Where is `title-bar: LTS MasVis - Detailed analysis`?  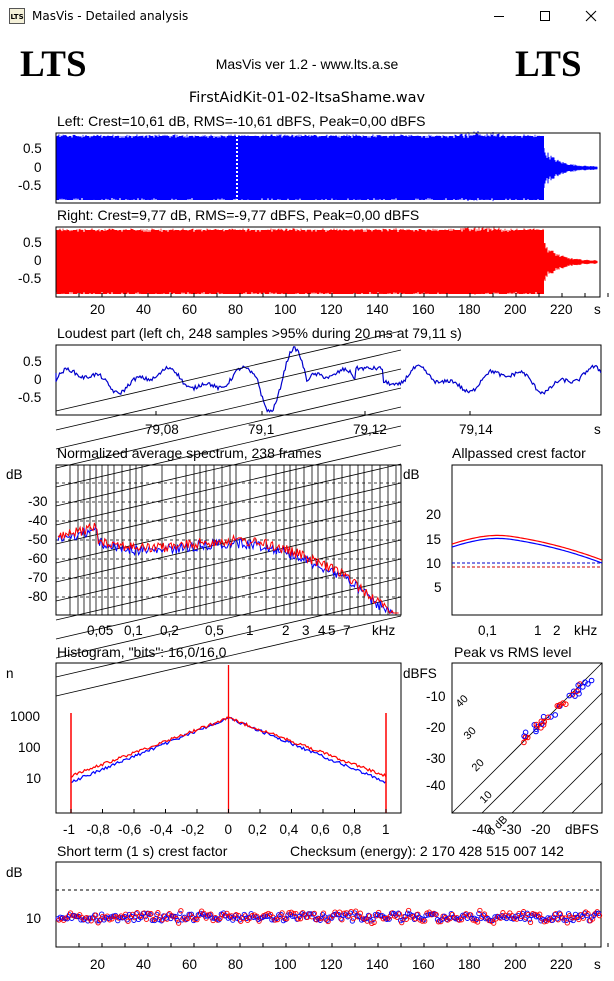 title-bar: LTS MasVis - Detailed analysis is located at coordinates (307, 16).